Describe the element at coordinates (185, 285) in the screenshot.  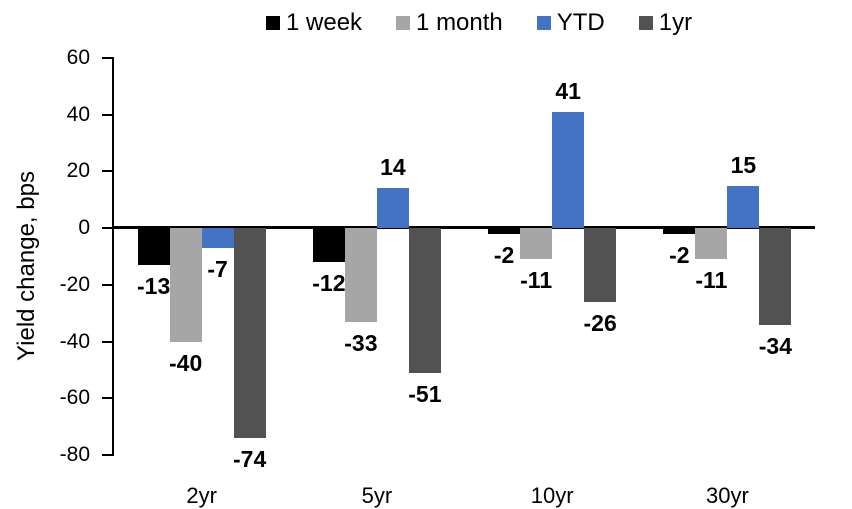
I see `bar-2yr-1-month` at that location.